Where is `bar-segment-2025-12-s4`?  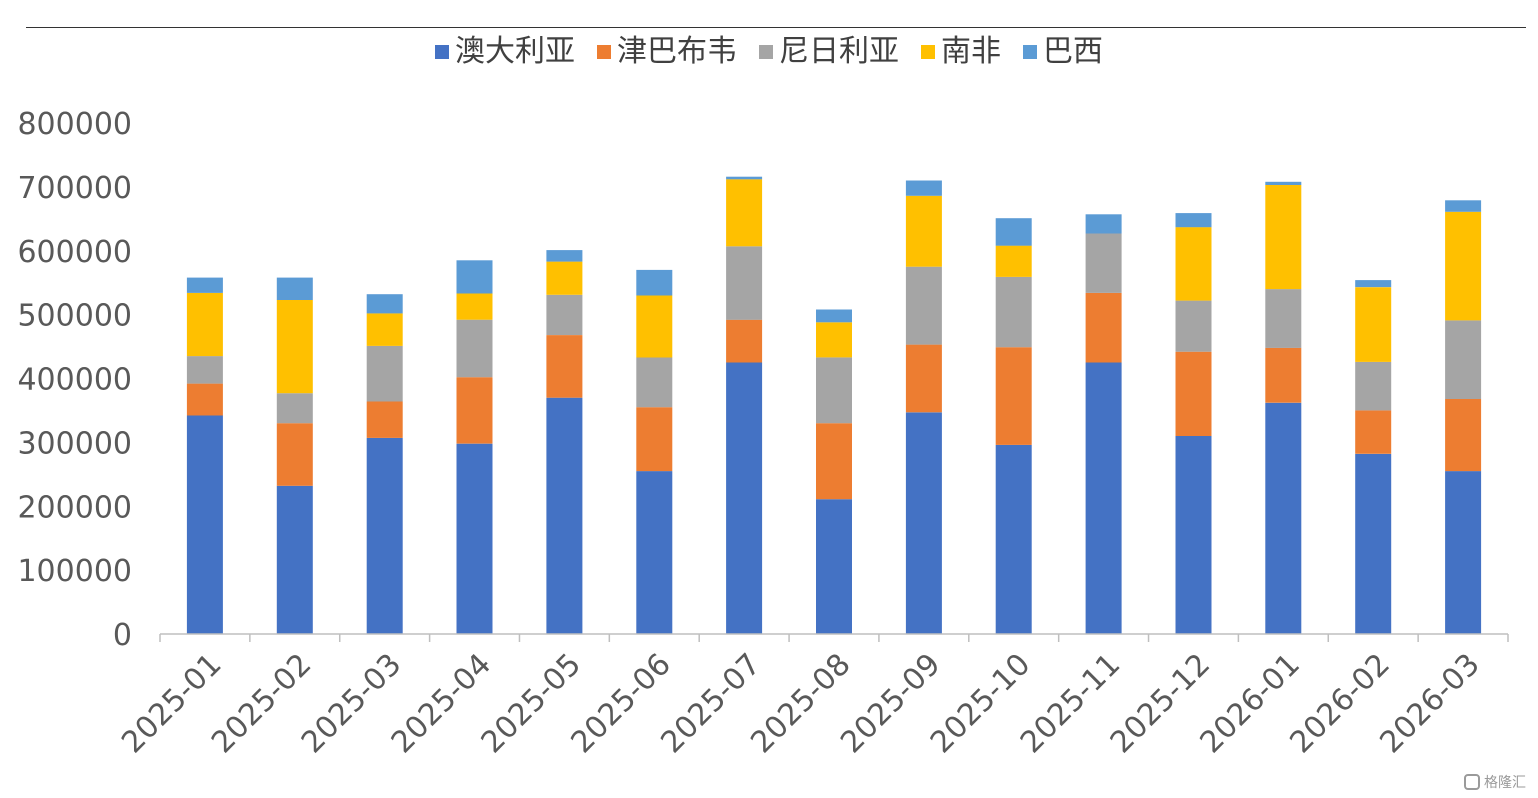 bar-segment-2025-12-s4 is located at coordinates (1193, 220).